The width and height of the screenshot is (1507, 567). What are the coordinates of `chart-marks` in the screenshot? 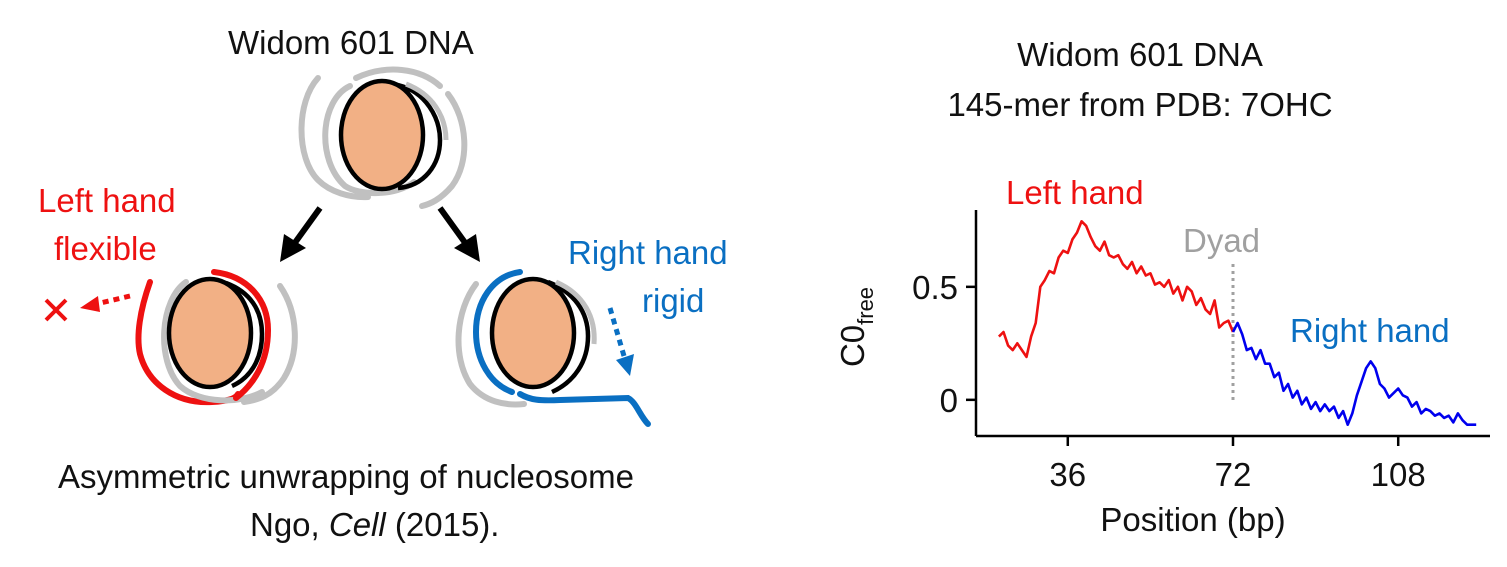 It's located at (1237, 323).